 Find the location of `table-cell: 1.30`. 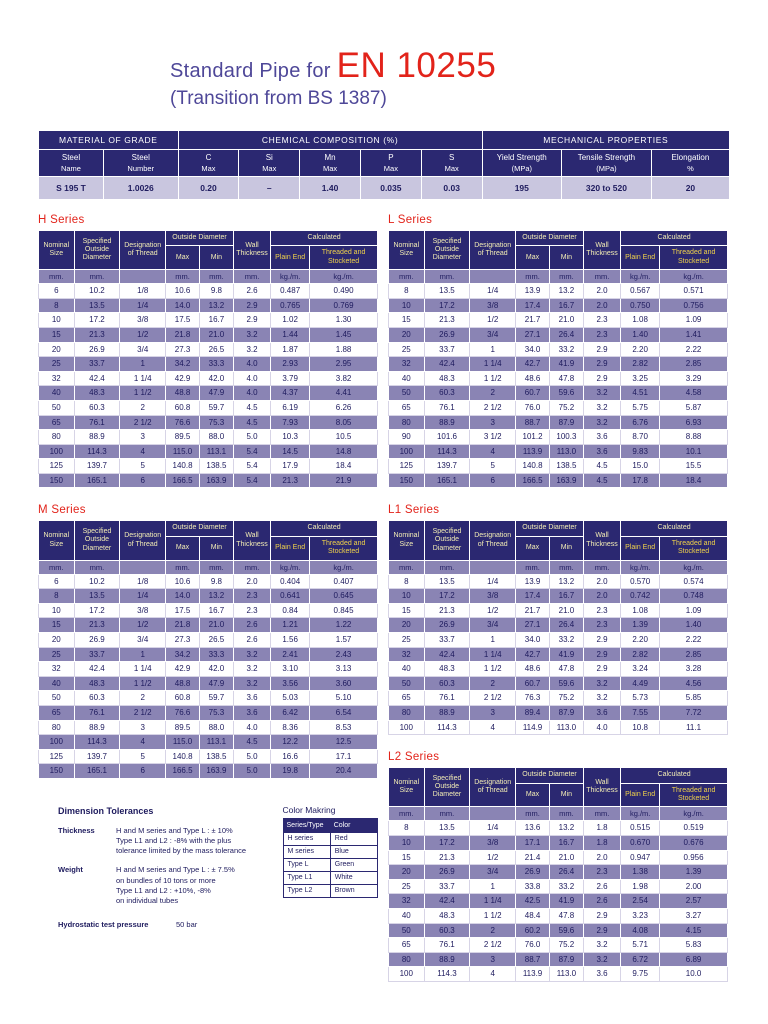

table-cell: 1.30 is located at coordinates (343, 320).